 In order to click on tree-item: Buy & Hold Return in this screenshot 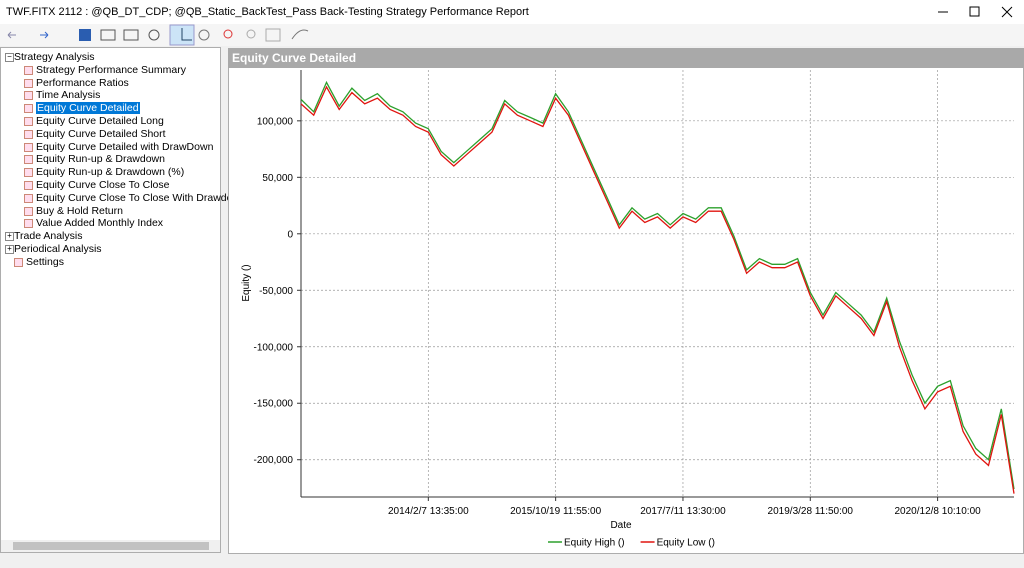, I will do `click(79, 210)`.